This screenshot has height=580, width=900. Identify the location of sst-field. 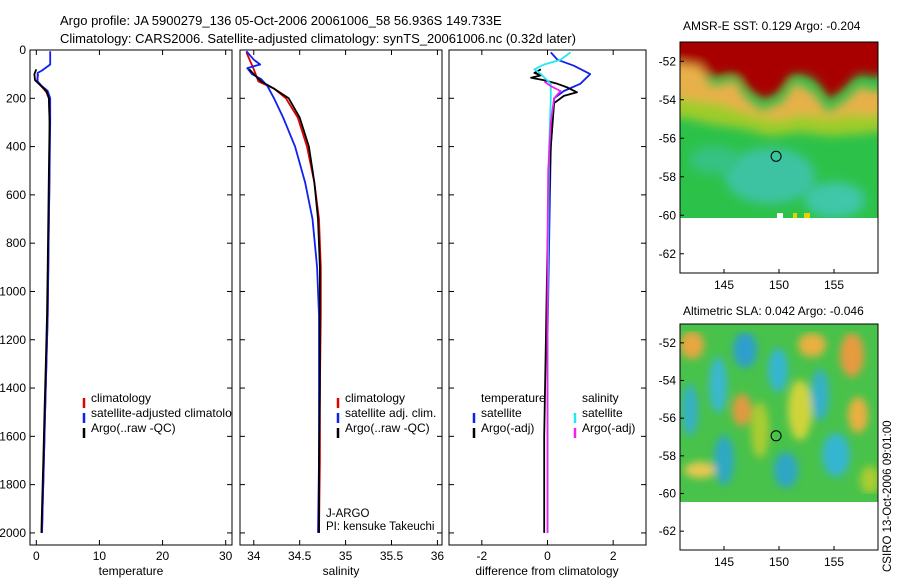
(779, 130).